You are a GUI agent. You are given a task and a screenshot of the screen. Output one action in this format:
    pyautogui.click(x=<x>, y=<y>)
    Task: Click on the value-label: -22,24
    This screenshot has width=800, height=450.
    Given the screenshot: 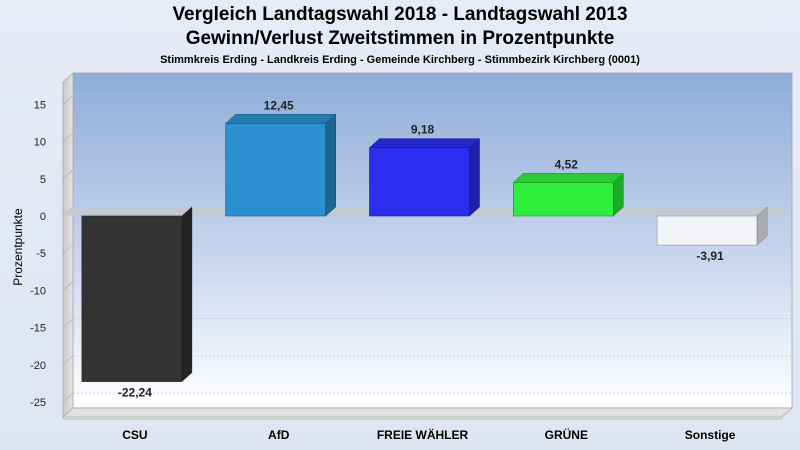 What is the action you would take?
    pyautogui.click(x=135, y=393)
    